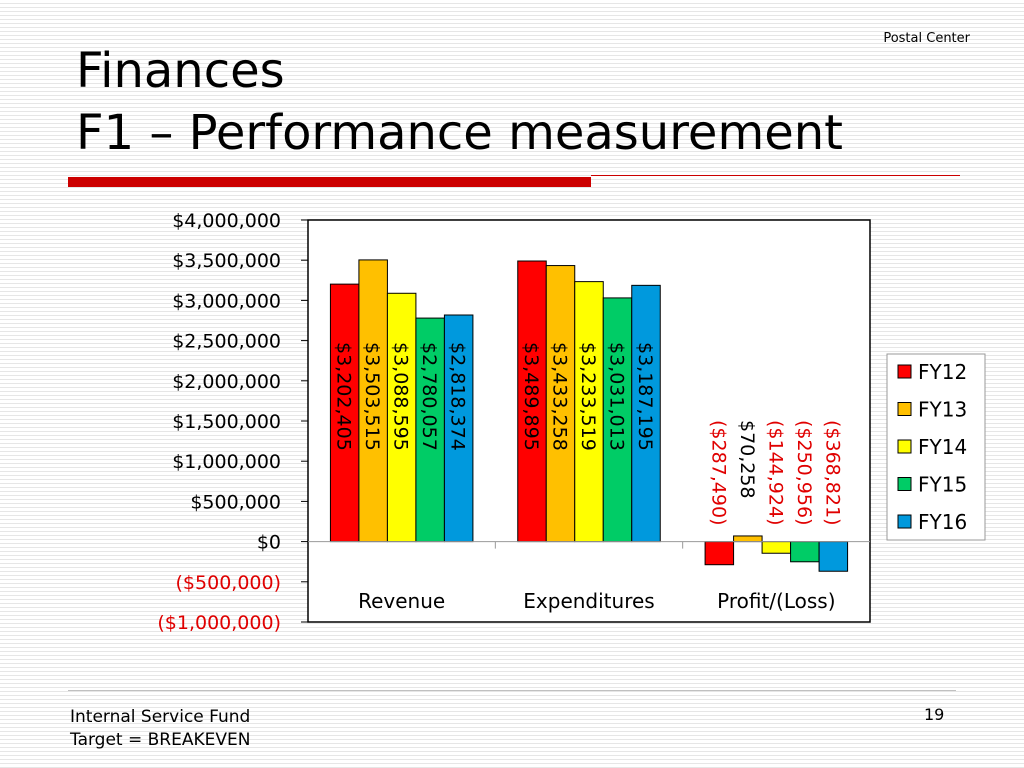 Image resolution: width=1024 pixels, height=768 pixels. What do you see at coordinates (942, 410) in the screenshot?
I see `legend-label: FY13` at bounding box center [942, 410].